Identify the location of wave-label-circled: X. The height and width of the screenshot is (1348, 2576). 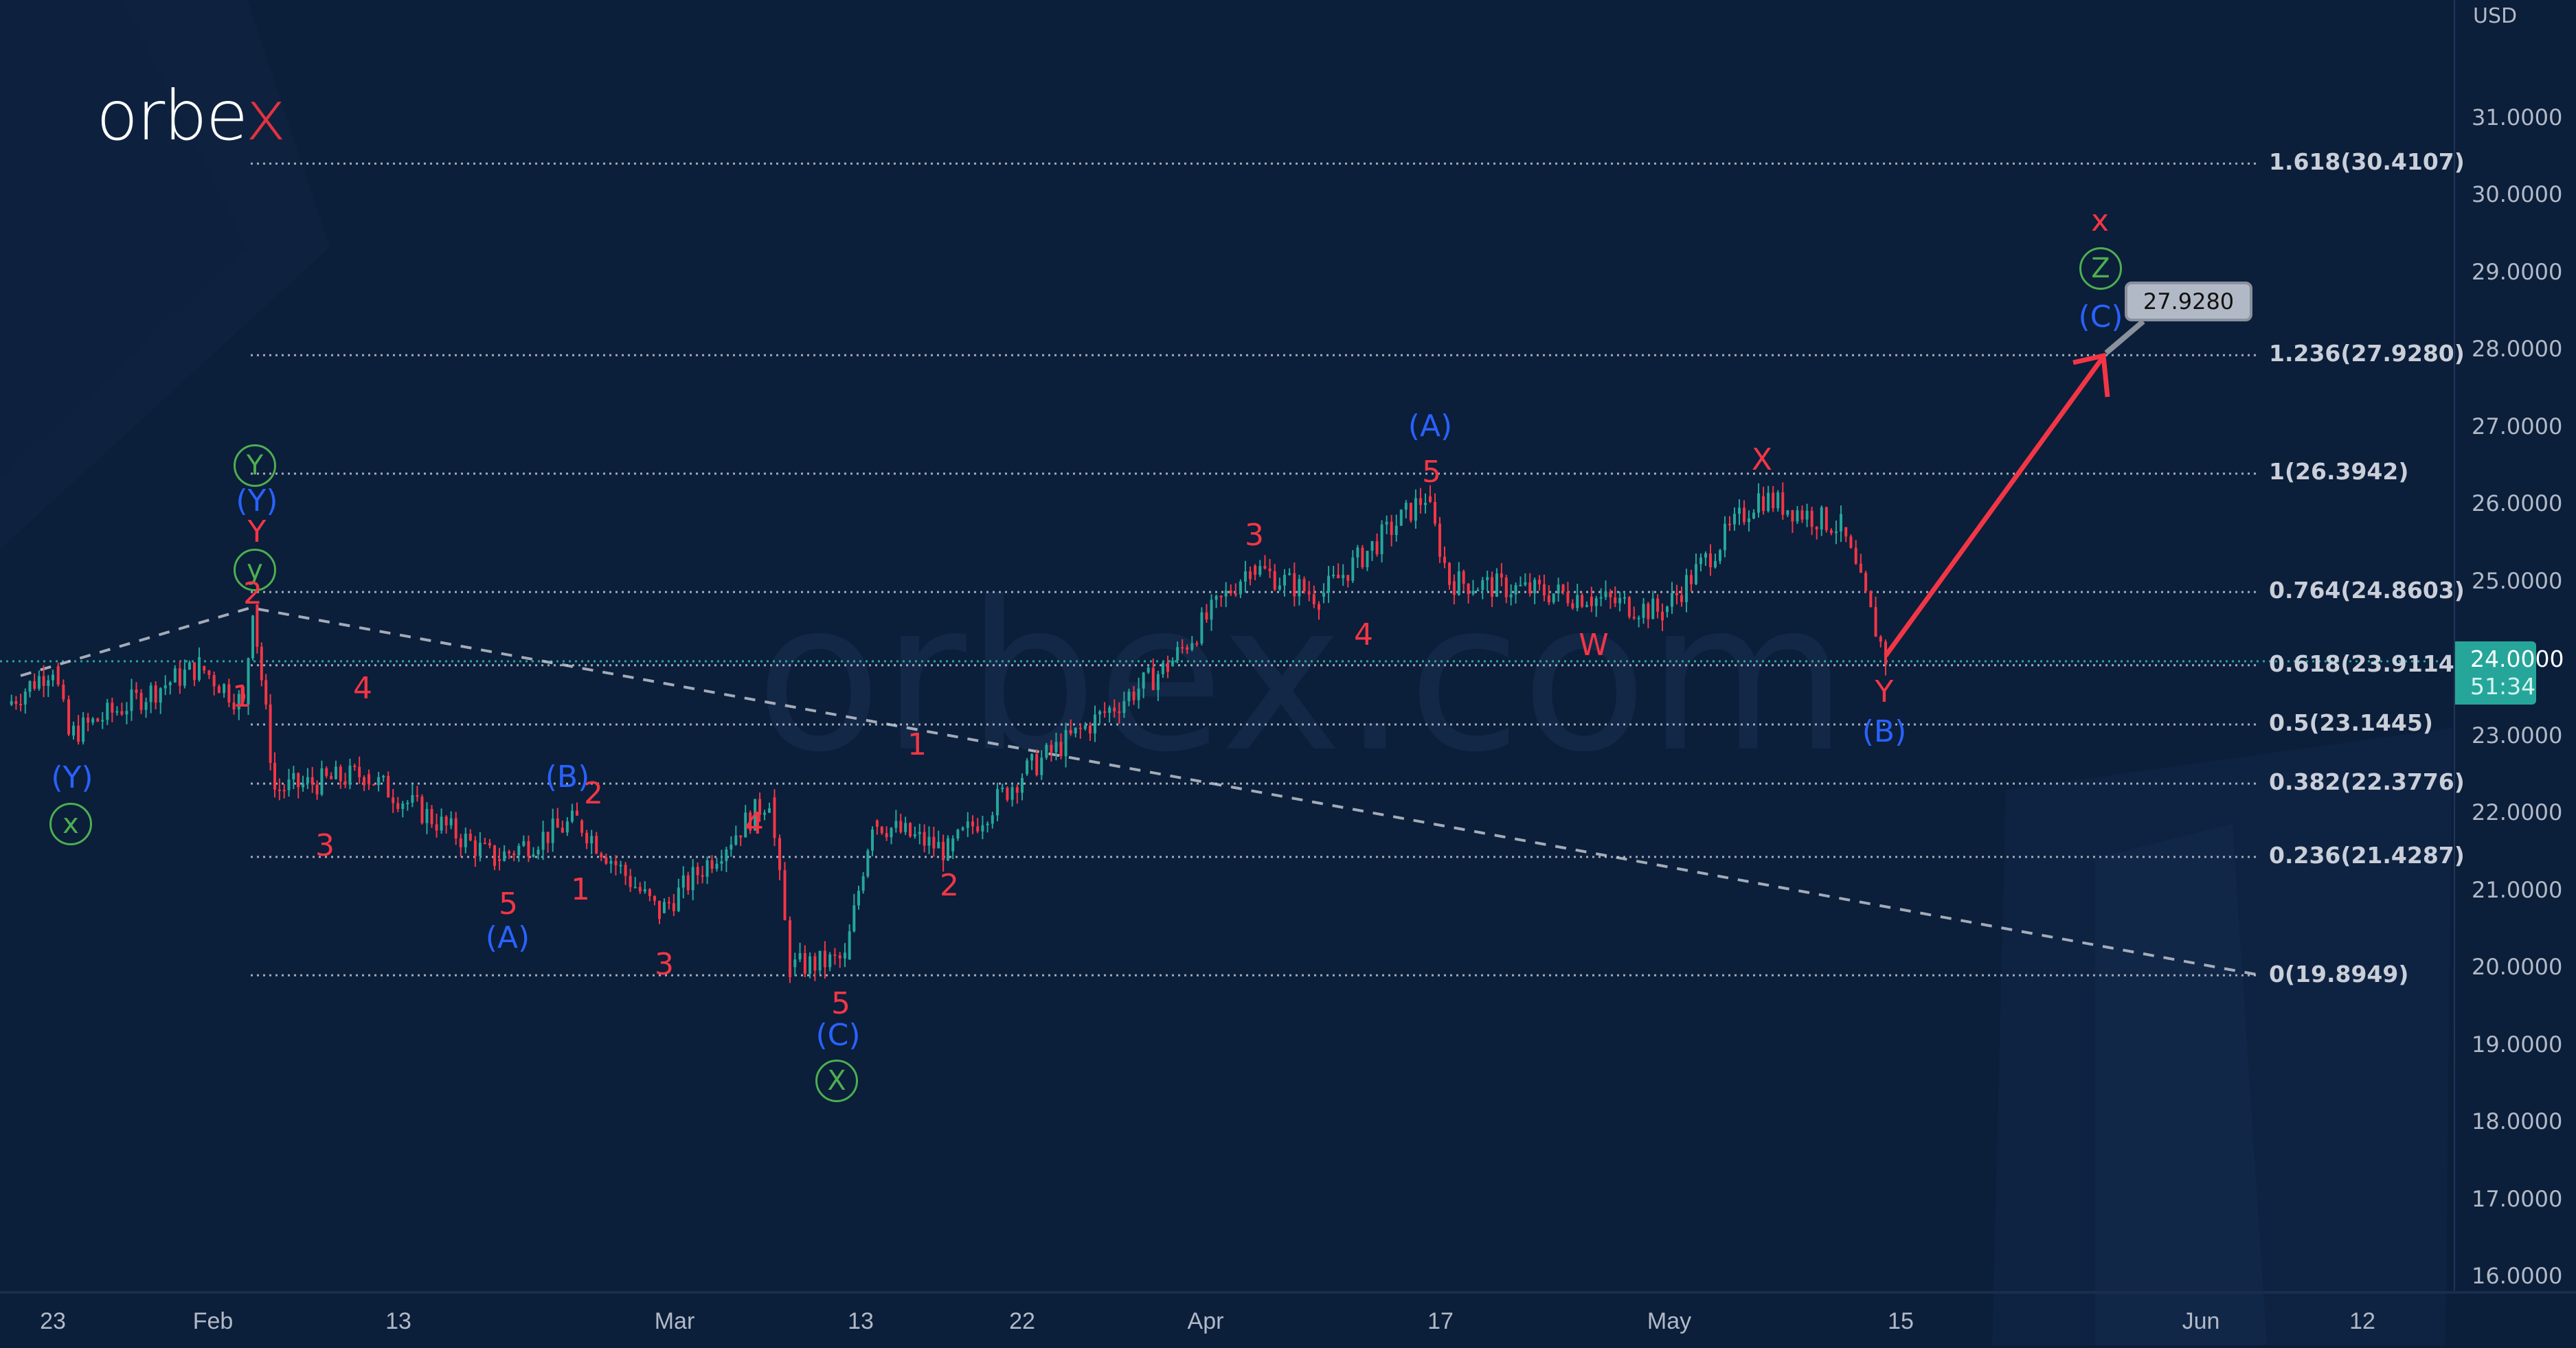
(836, 1081).